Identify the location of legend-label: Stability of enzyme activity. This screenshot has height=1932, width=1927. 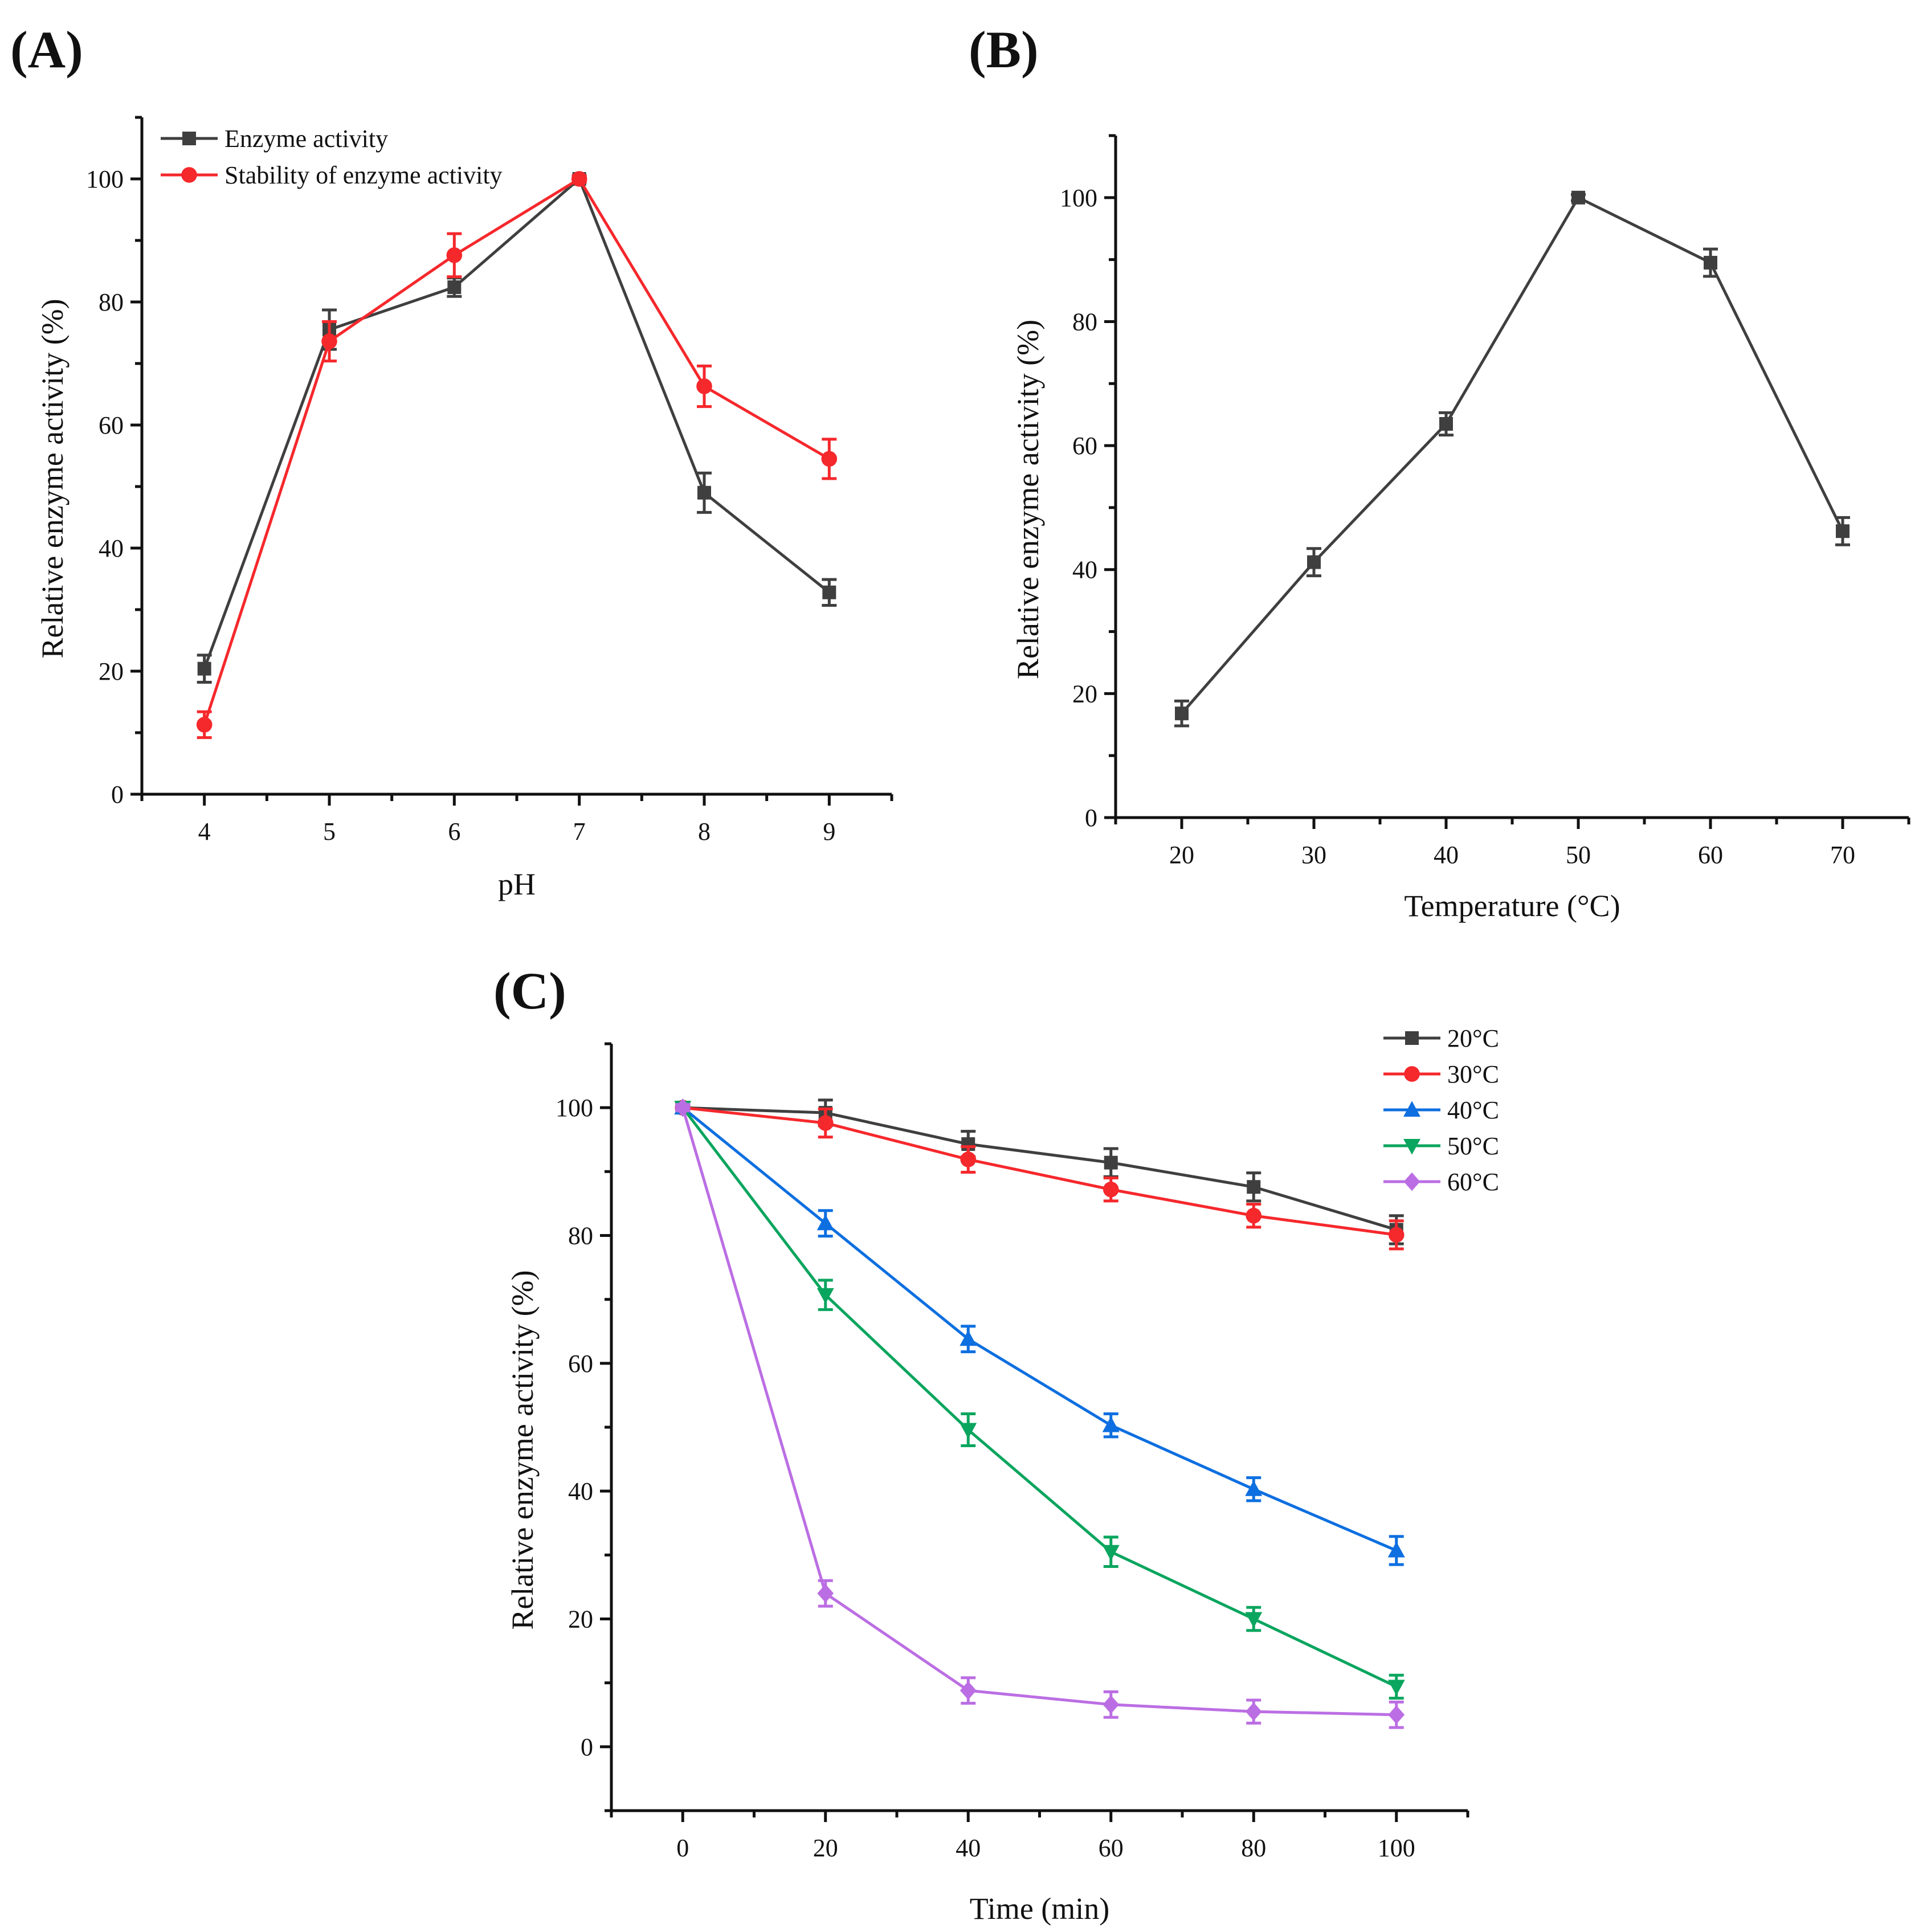
(363, 175).